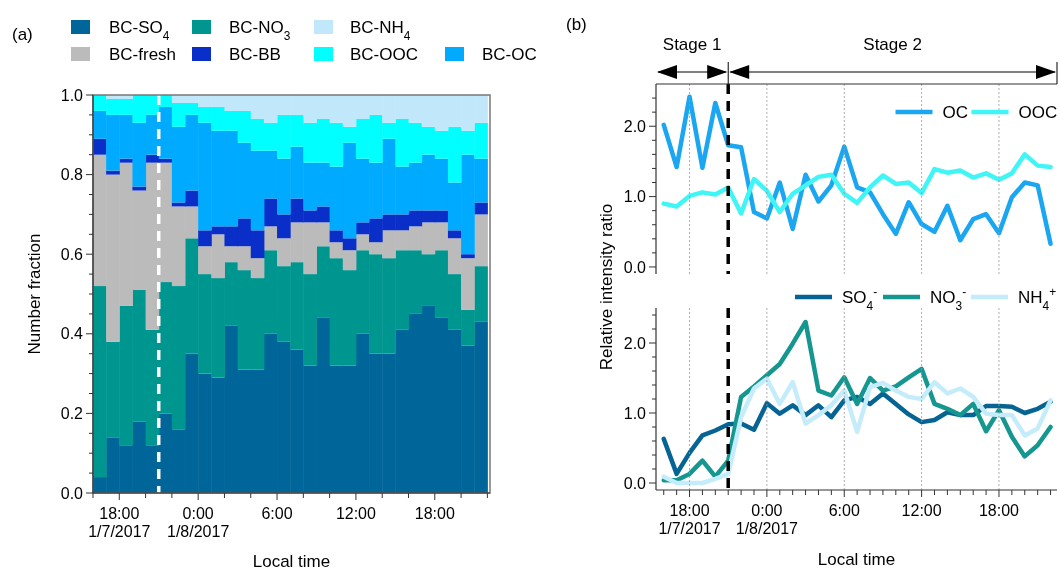 Image resolution: width=1059 pixels, height=577 pixels. Describe the element at coordinates (892, 44) in the screenshot. I see `text: Stage 2` at that location.